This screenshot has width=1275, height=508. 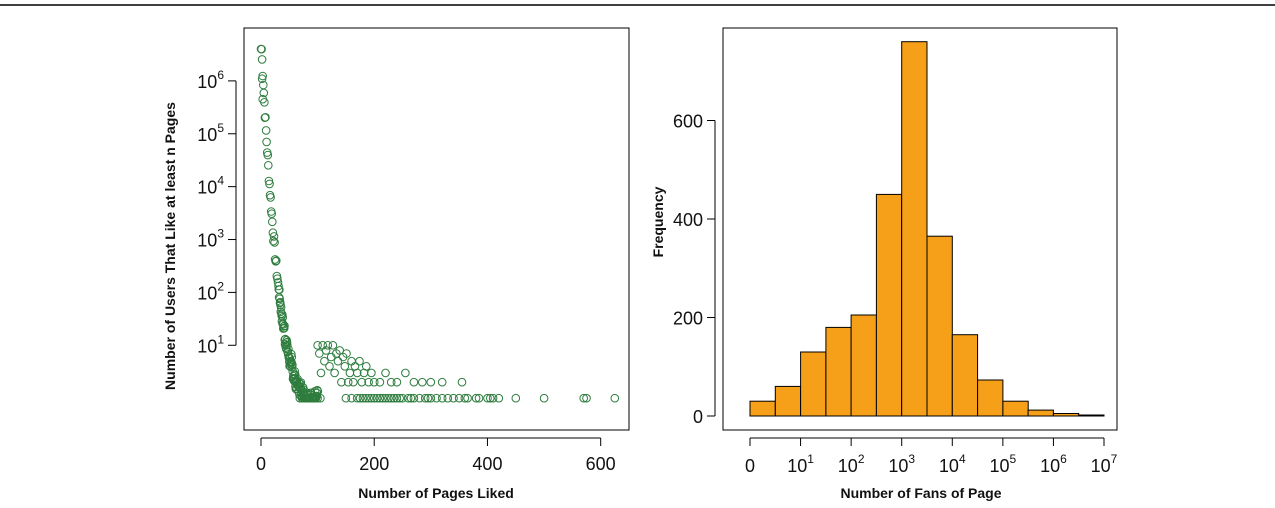 What do you see at coordinates (750, 466) in the screenshot?
I see `histogram-x-tick-label-base: 0` at bounding box center [750, 466].